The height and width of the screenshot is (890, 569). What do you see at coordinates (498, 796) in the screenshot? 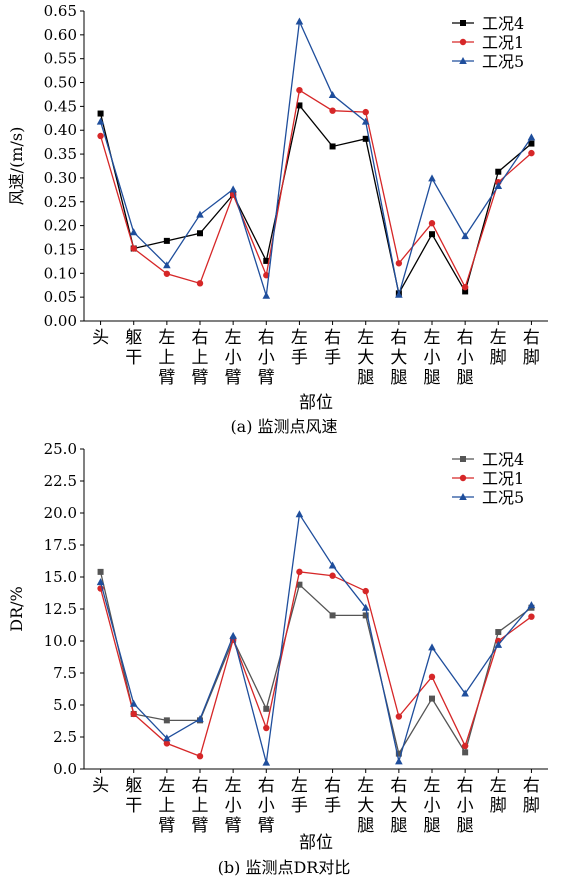
I see `x-tick-label: 左脚` at bounding box center [498, 796].